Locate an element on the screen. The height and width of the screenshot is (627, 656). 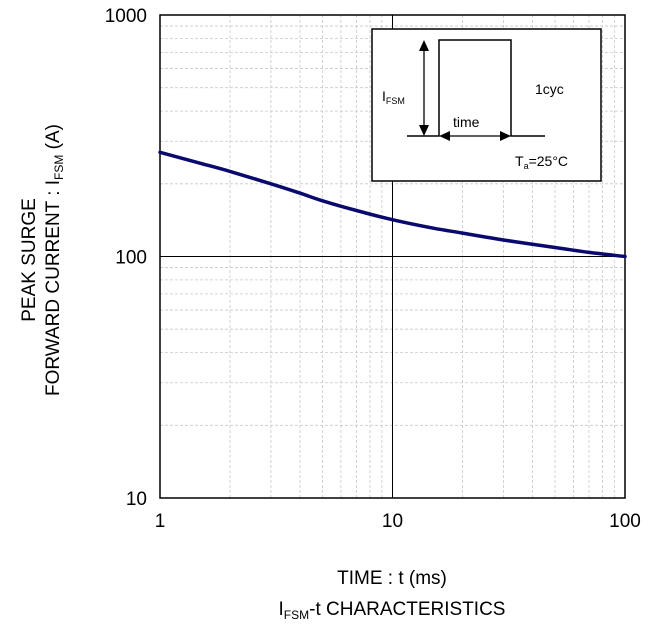
inset-arrowhead-left is located at coordinates (444, 136).